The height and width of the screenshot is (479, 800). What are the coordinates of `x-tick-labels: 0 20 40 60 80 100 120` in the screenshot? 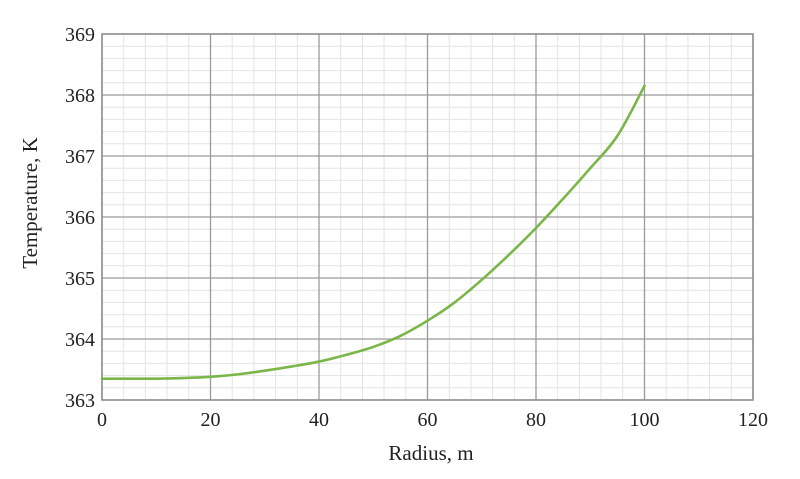 It's located at (432, 420).